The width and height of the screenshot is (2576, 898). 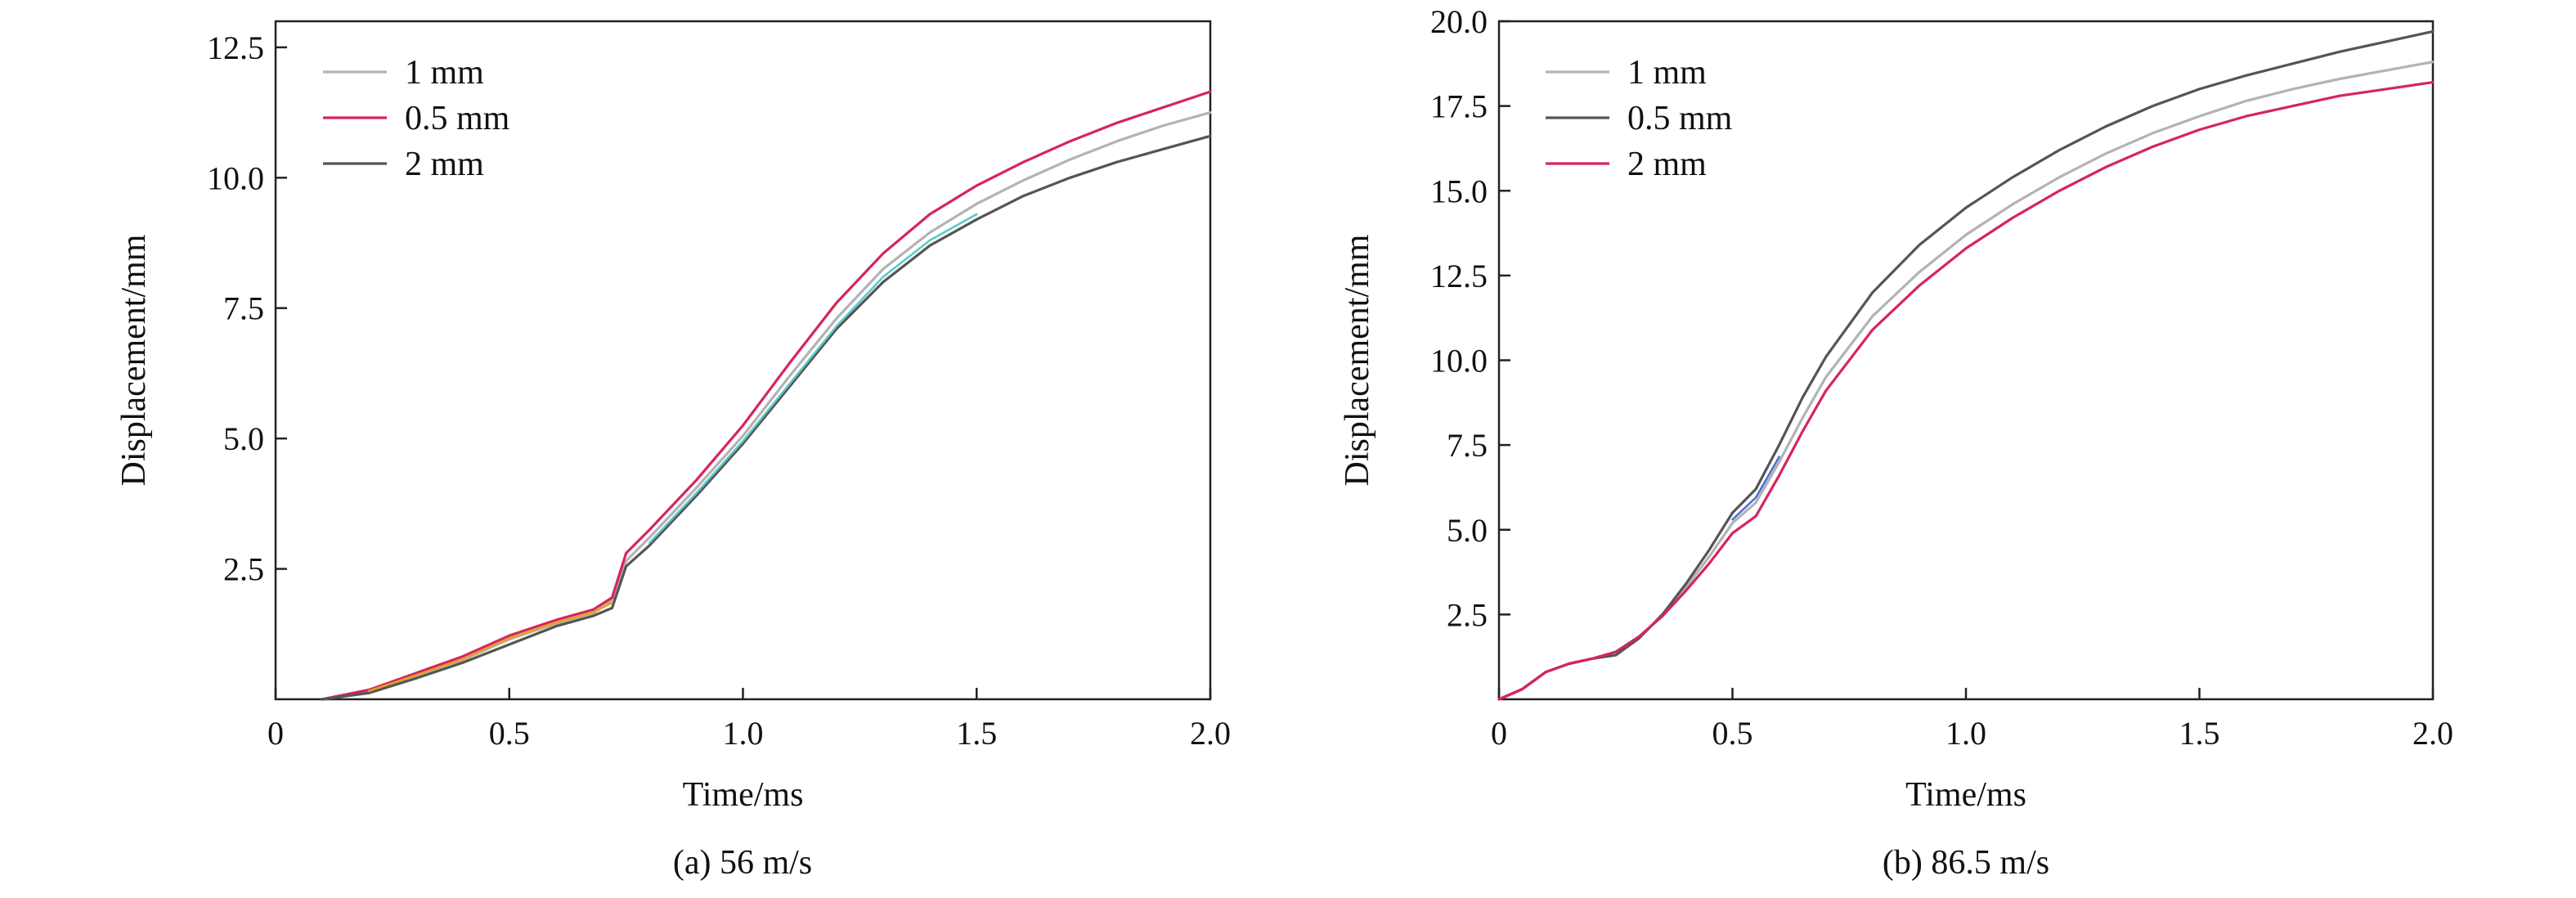 What do you see at coordinates (1459, 21) in the screenshot?
I see `y-tick-label: 20.0` at bounding box center [1459, 21].